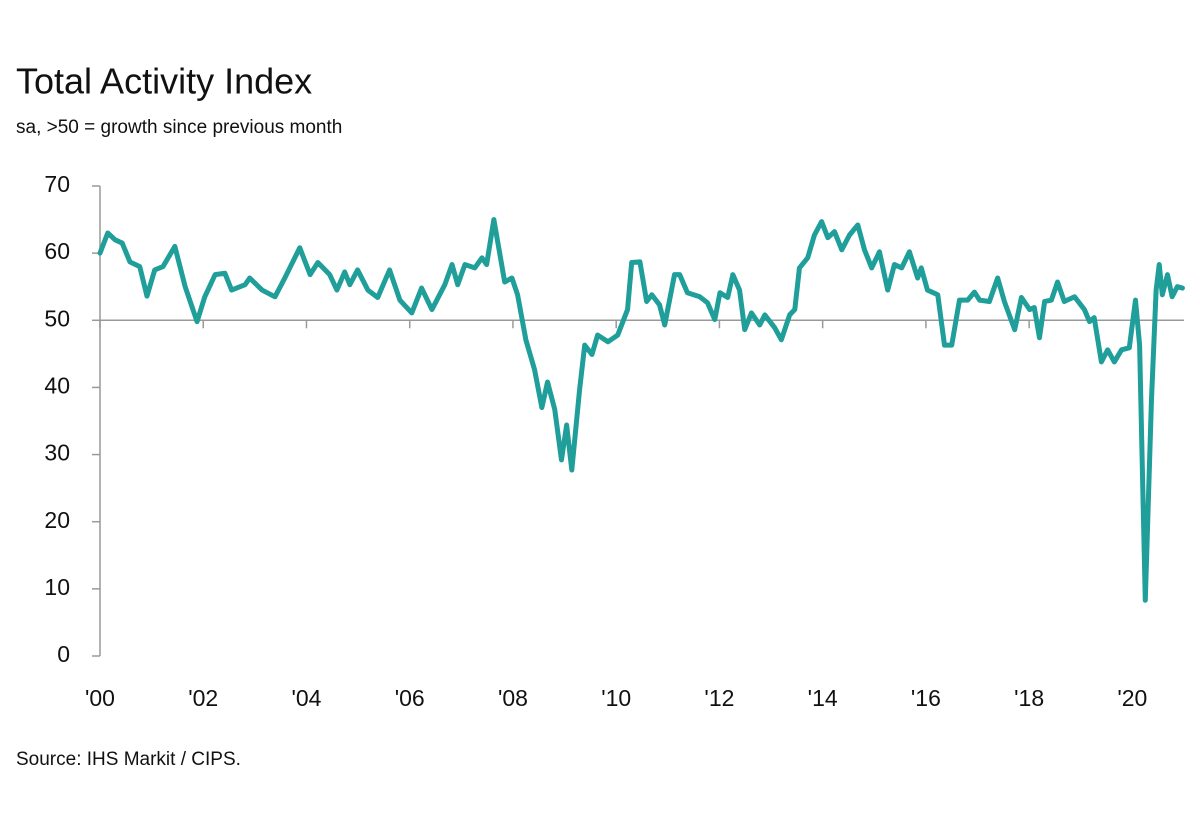 This screenshot has width=1200, height=828. Describe the element at coordinates (57, 587) in the screenshot. I see `y-tick-label: 10` at that location.